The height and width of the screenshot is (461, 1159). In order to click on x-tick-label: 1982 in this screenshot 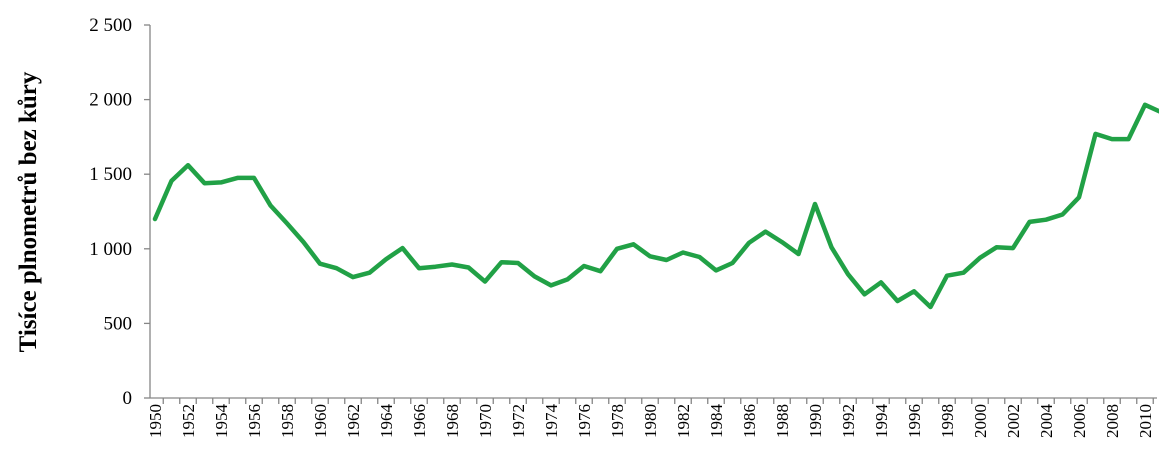, I will do `click(683, 421)`.